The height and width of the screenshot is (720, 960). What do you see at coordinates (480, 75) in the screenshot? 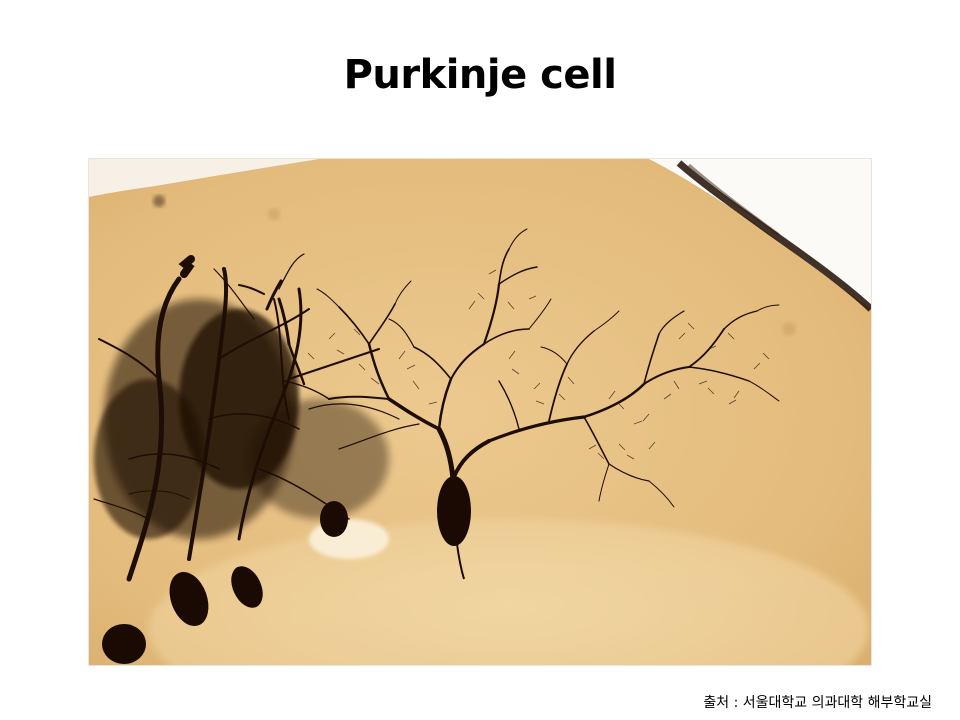
I see `slide-title: Purkinje cell` at bounding box center [480, 75].